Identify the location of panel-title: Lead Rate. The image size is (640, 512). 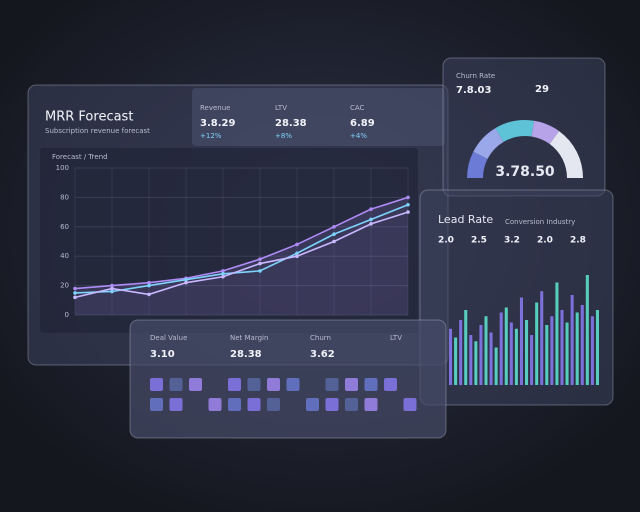
(465, 219).